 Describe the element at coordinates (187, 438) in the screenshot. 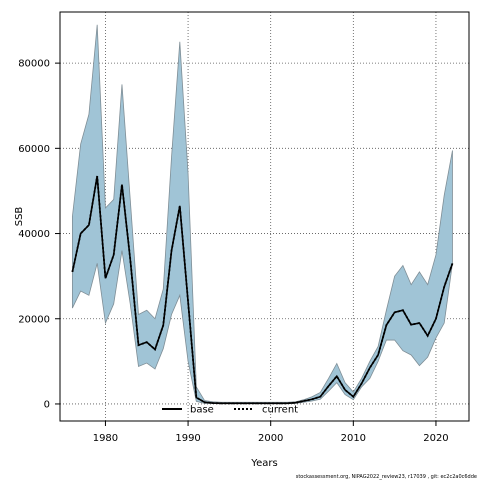

I see `x-tick-label-1990: 1990` at that location.